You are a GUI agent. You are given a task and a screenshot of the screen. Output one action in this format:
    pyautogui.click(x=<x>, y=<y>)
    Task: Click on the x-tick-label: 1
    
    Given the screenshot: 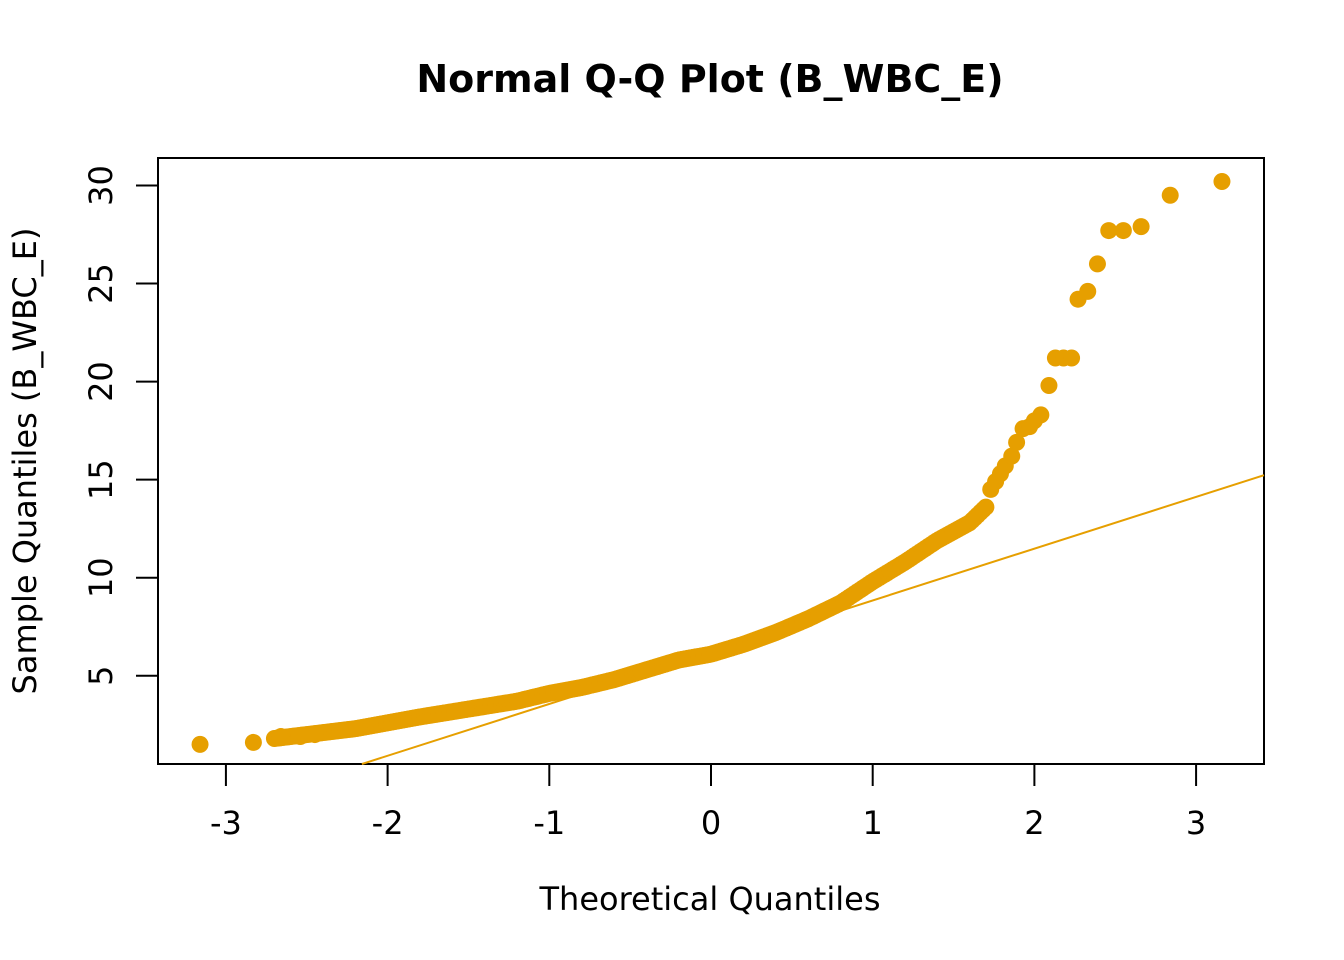 What is the action you would take?
    pyautogui.click(x=873, y=823)
    